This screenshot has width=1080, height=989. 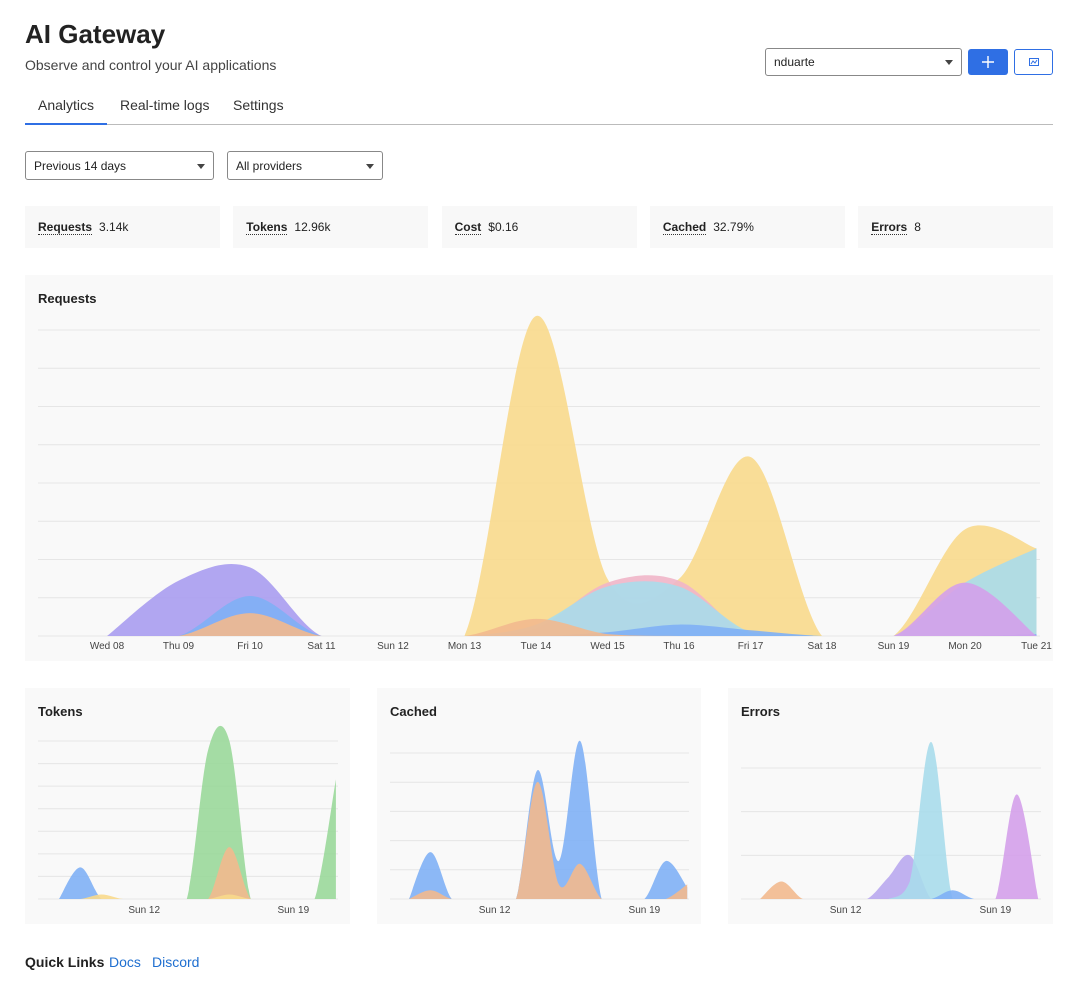 I want to click on x-tick-label: Thu 09, so click(x=179, y=646).